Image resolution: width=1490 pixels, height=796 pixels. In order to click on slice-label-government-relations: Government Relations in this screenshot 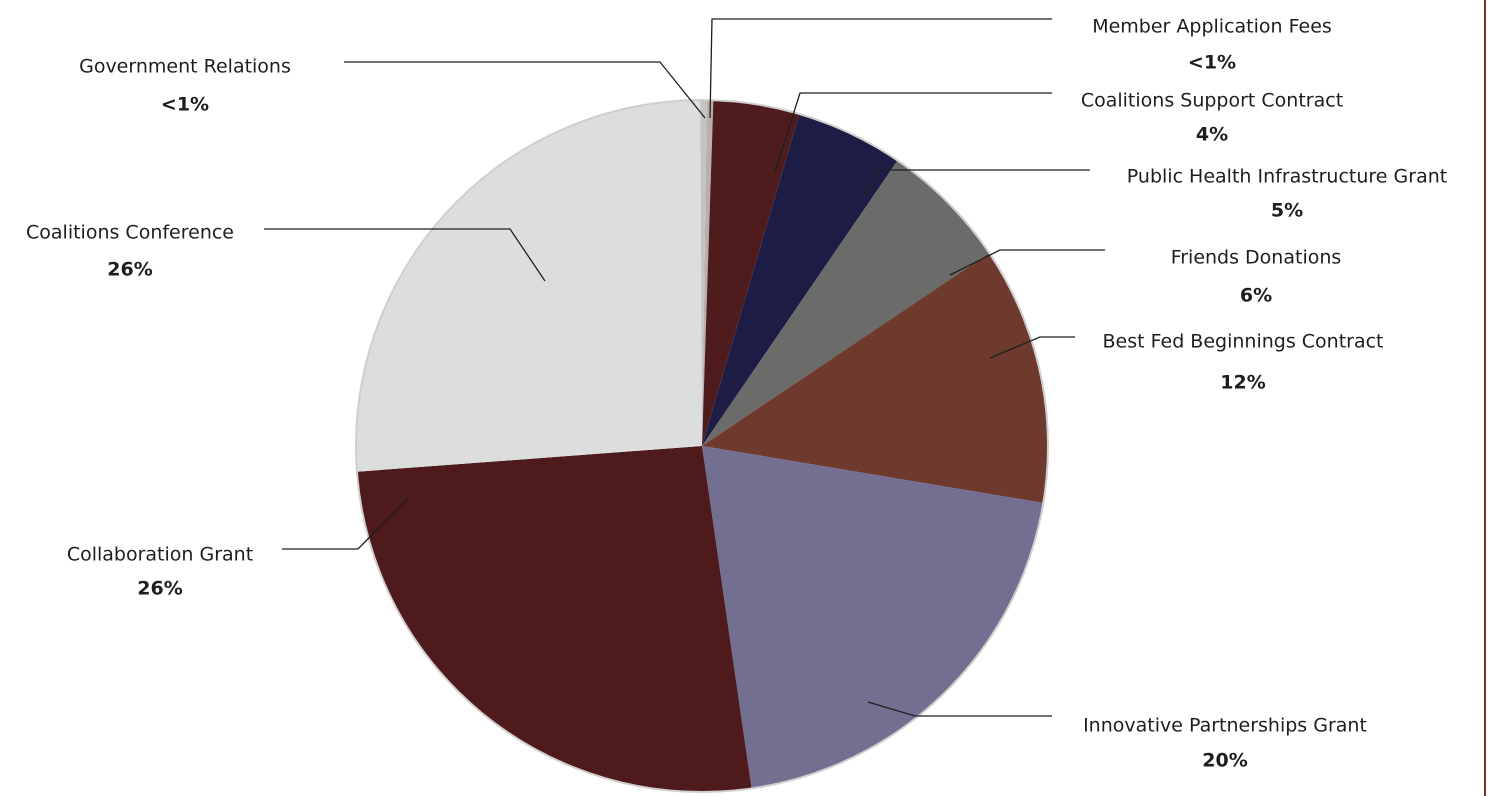, I will do `click(185, 67)`.